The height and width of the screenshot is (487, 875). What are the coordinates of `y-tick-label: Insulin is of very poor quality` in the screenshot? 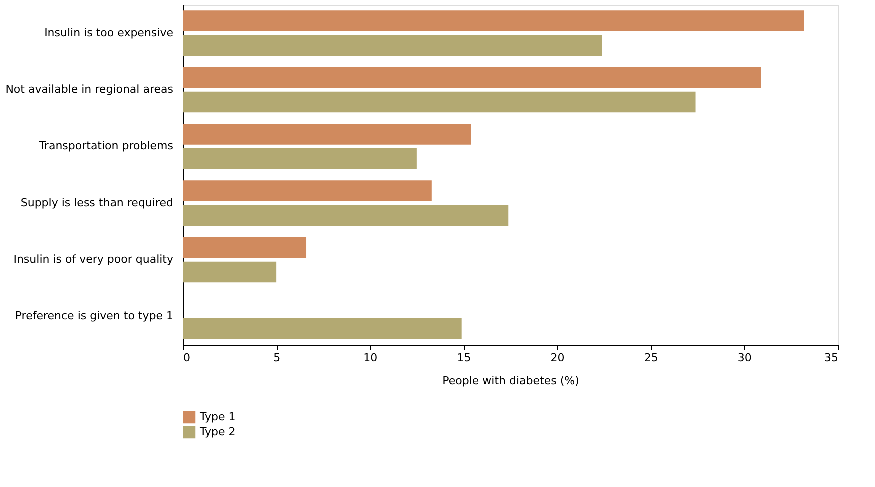 It's located at (94, 259).